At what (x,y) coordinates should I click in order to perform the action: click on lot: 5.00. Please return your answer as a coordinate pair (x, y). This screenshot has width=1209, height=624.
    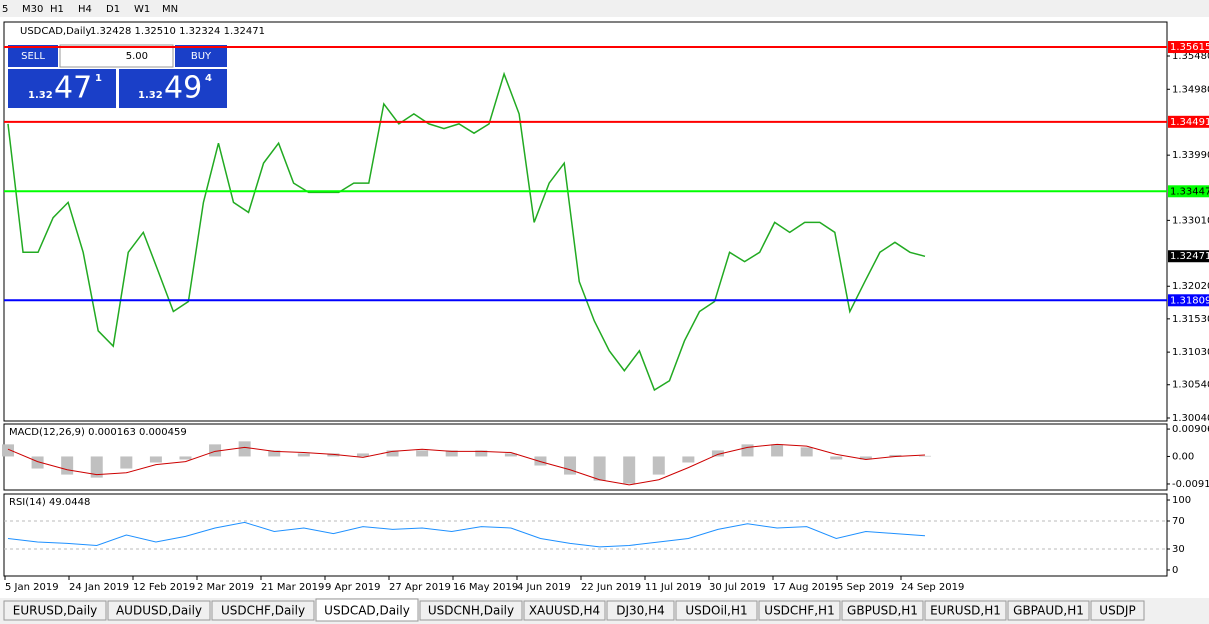
    Looking at the image, I should click on (137, 56).